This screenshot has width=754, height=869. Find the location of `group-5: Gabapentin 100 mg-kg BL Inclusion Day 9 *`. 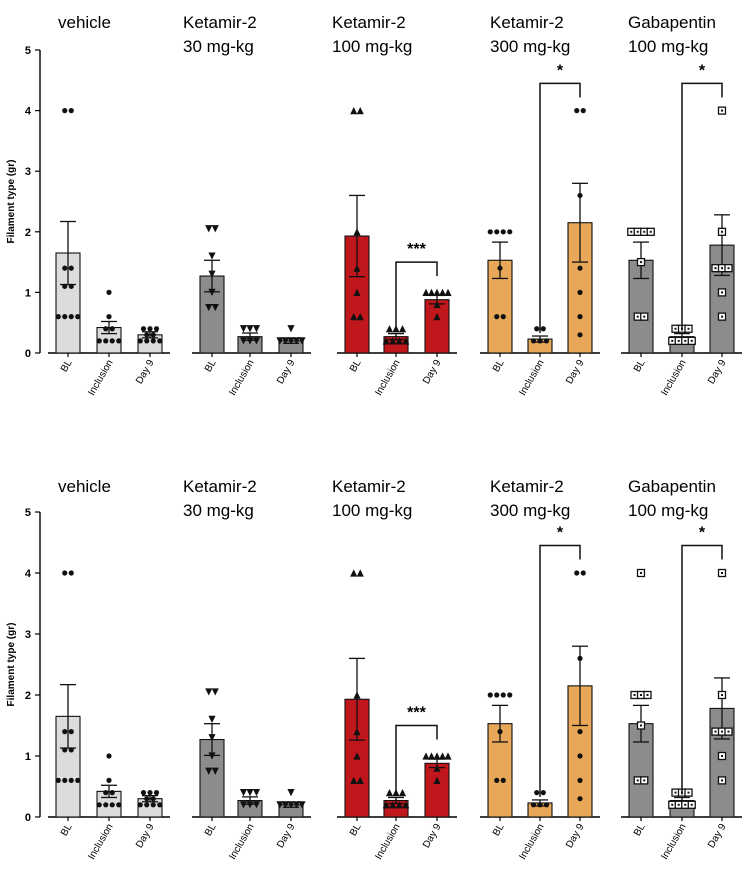

group-5: Gabapentin 100 mg-kg BL Inclusion Day 9 * is located at coordinates (681, 669).